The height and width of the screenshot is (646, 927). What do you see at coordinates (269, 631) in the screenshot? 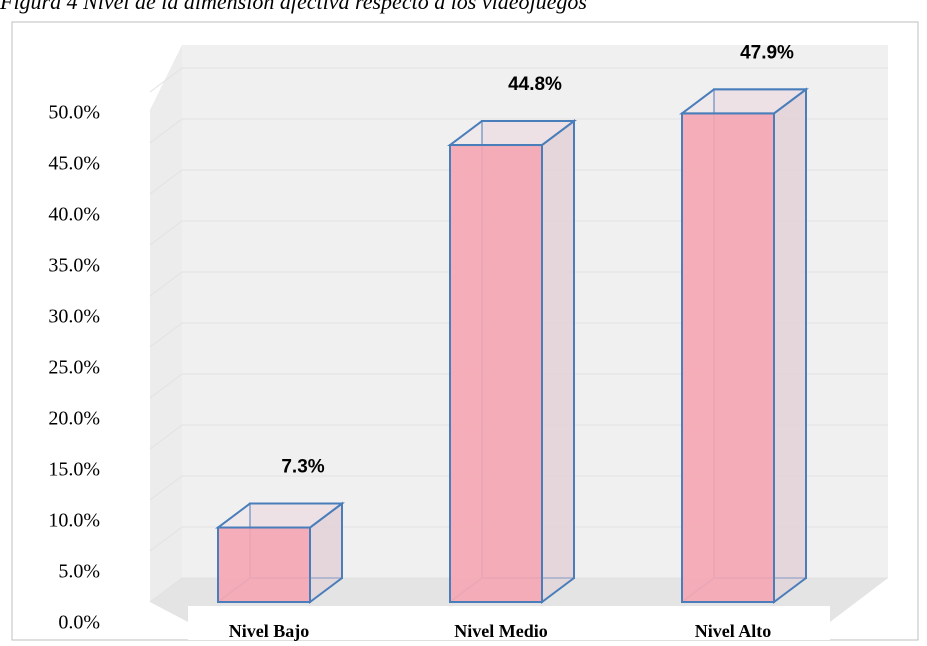
I see `x-tick-label: Nivel Bajo` at bounding box center [269, 631].